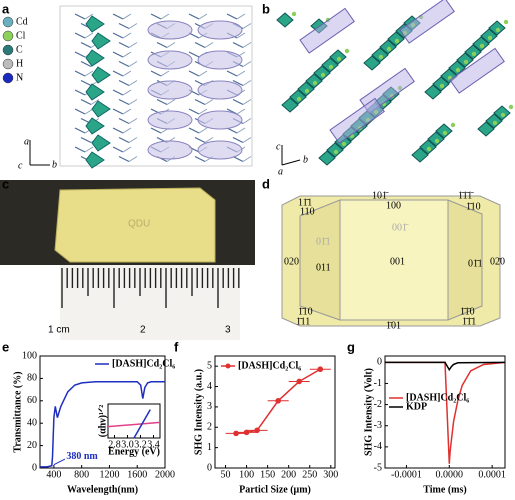  What do you see at coordinates (32, 400) in the screenshot?
I see `y-tick-label: 60` at bounding box center [32, 400].